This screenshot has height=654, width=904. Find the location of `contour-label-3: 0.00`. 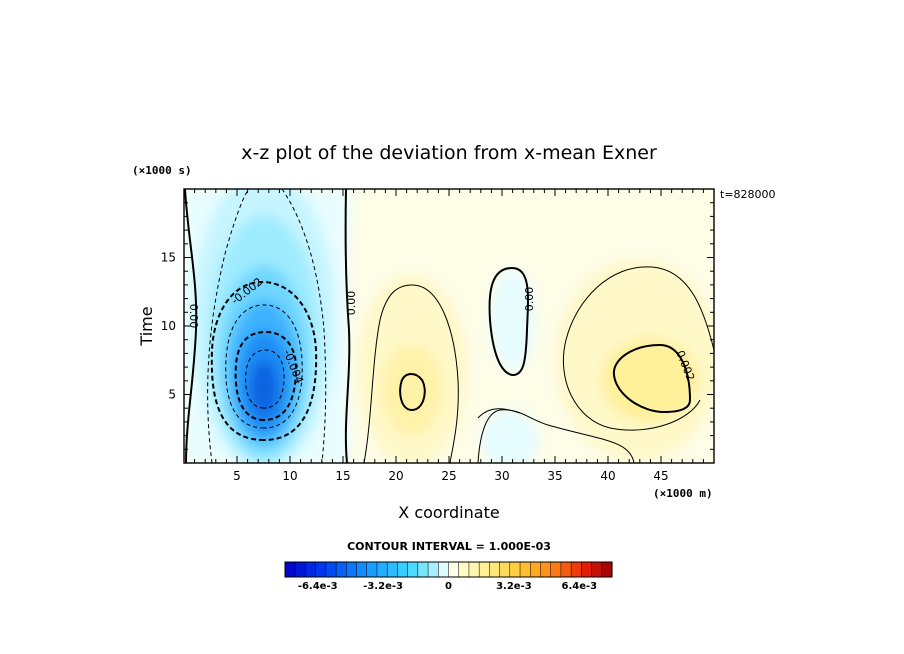

contour-label-3: 0.00 is located at coordinates (351, 303).